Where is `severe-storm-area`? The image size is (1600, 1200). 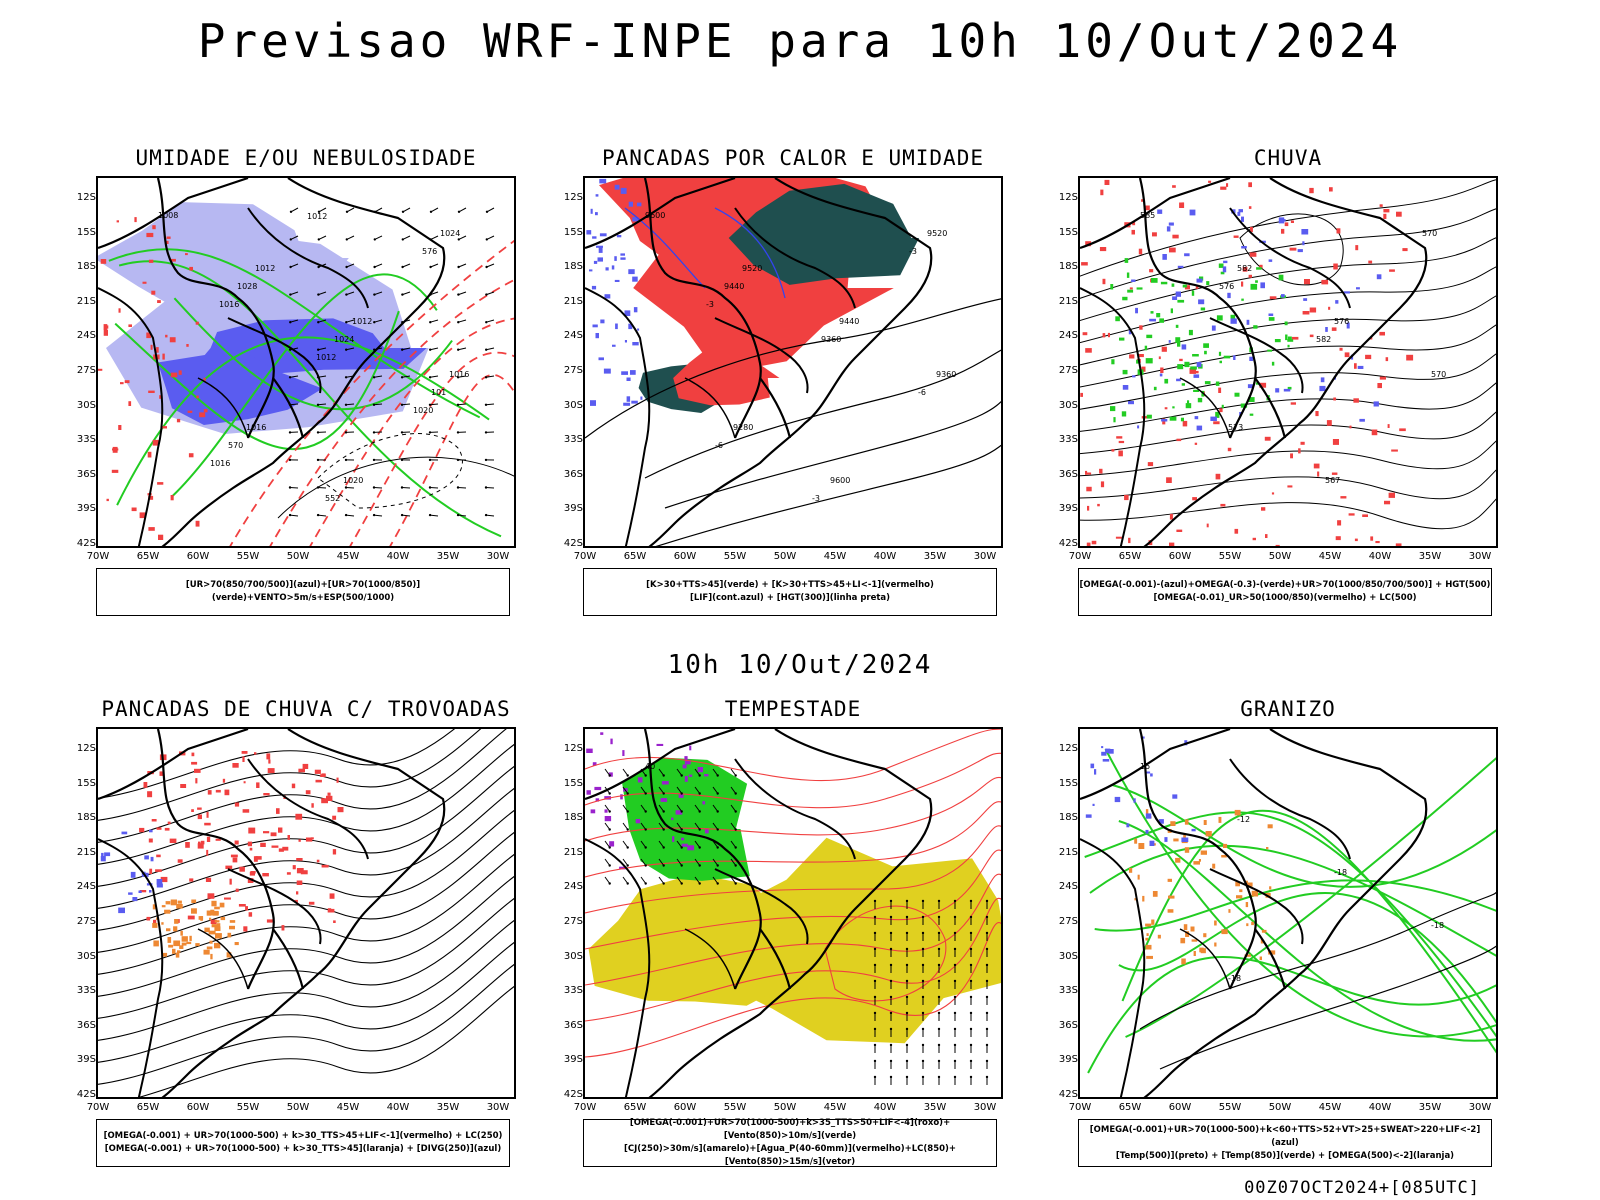
severe-storm-area is located at coordinates (608, 819).